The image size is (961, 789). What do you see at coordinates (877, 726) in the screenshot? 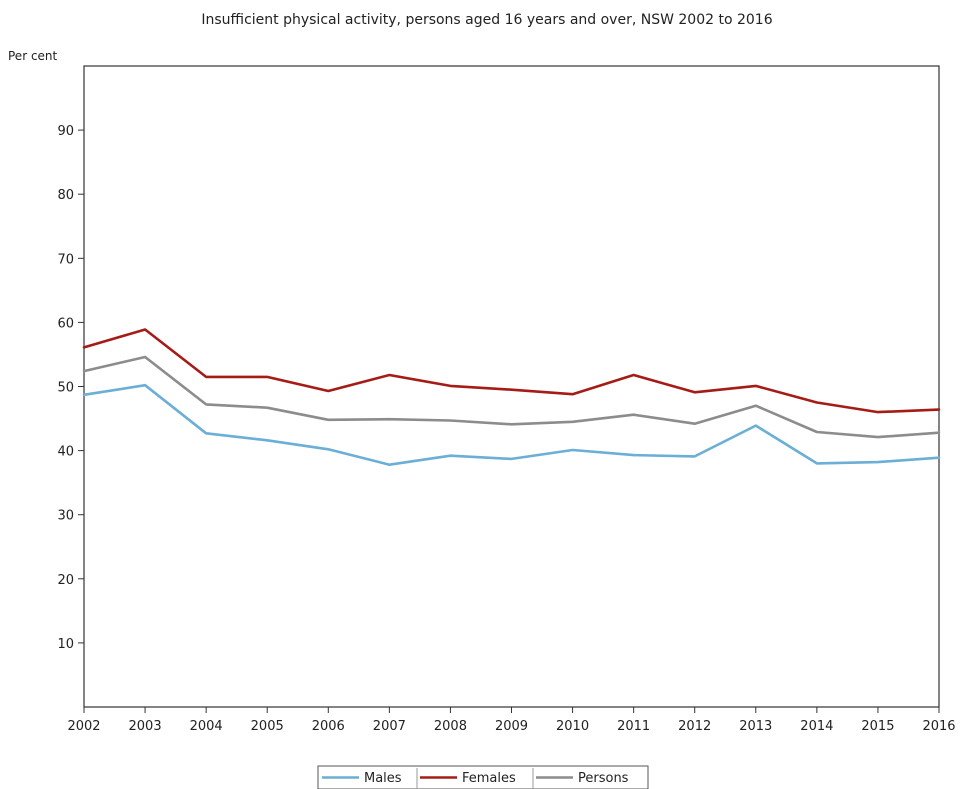
I see `x-tick-label: 2015` at bounding box center [877, 726].